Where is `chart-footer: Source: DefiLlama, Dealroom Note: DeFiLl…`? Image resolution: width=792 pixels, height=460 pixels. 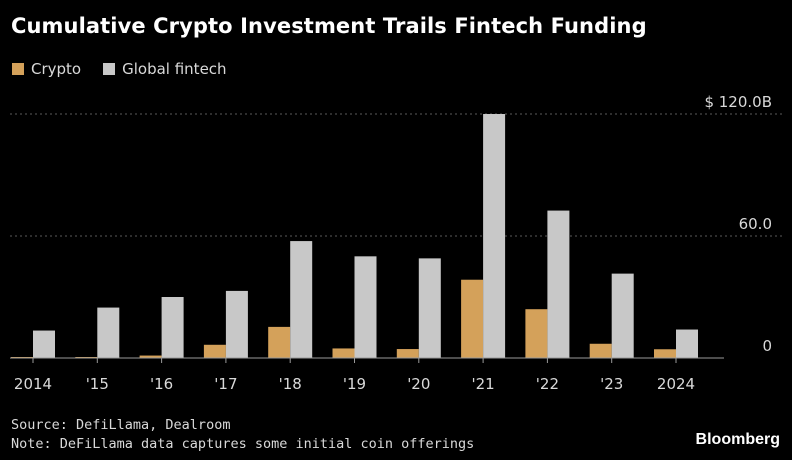
chart-footer: Source: DefiLlama, Dealroom Note: DeFiLl… is located at coordinates (242, 435).